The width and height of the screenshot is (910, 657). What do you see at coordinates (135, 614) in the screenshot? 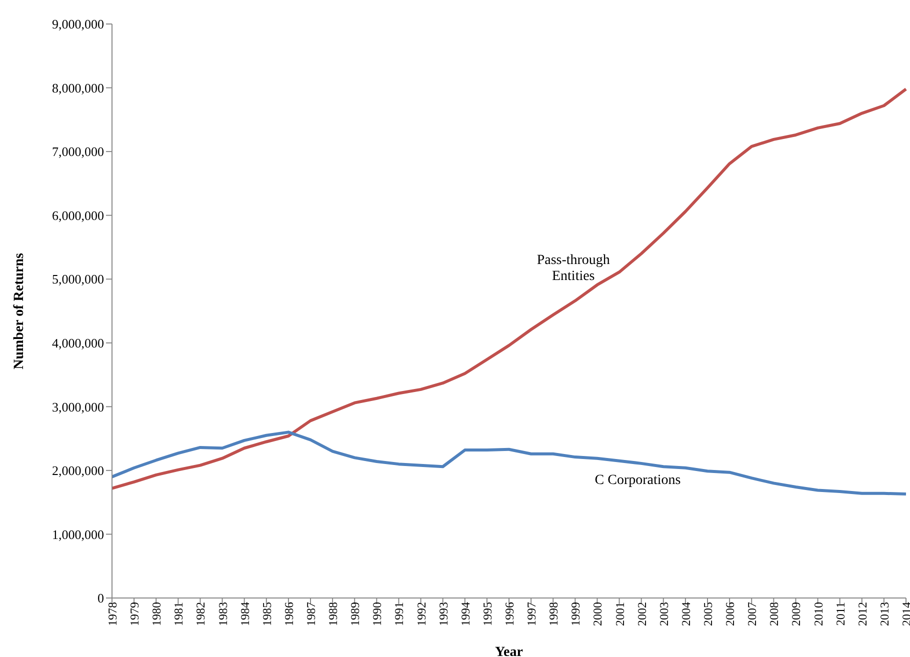
I see `x-tick-label: 1979` at bounding box center [135, 614].